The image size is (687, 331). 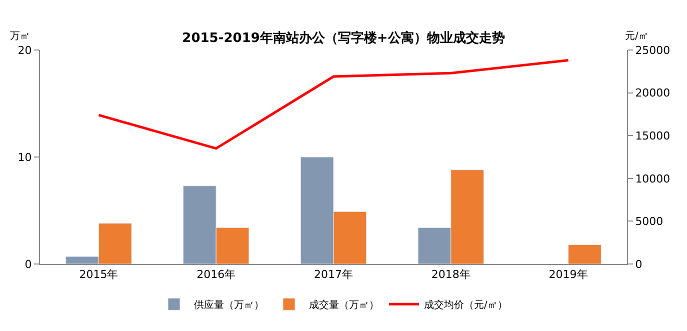 I want to click on y-tick-label: 10, so click(x=25, y=157).